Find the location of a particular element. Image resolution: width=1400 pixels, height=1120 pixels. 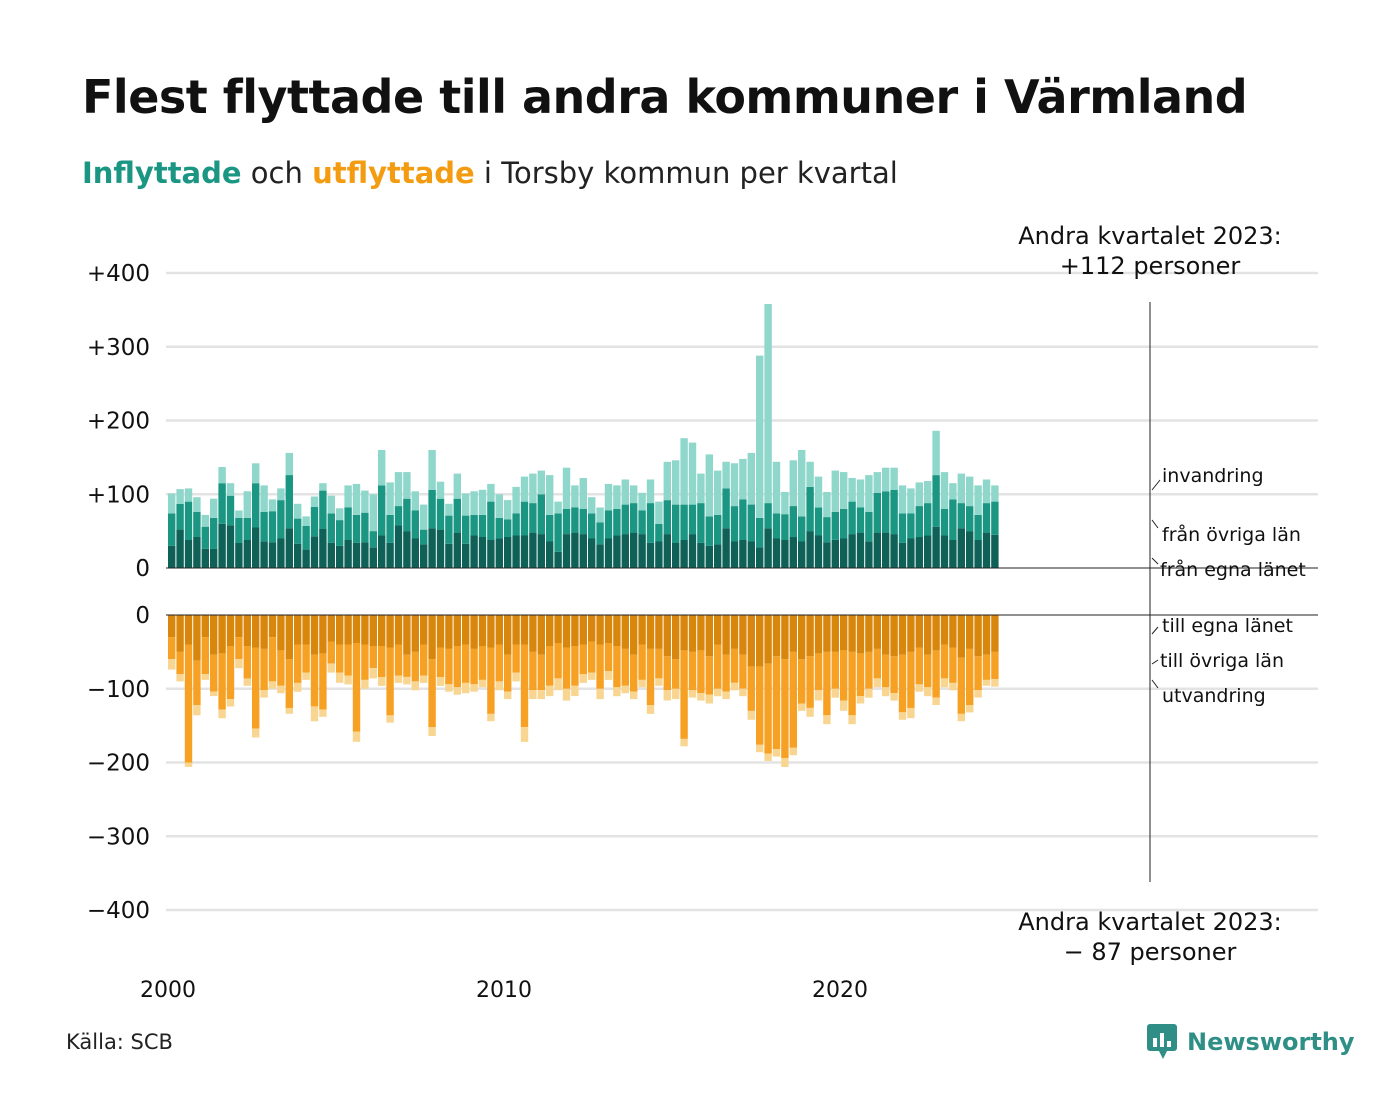

annotation-top-line1: Andra kvartalet 2023: is located at coordinates (1150, 236).